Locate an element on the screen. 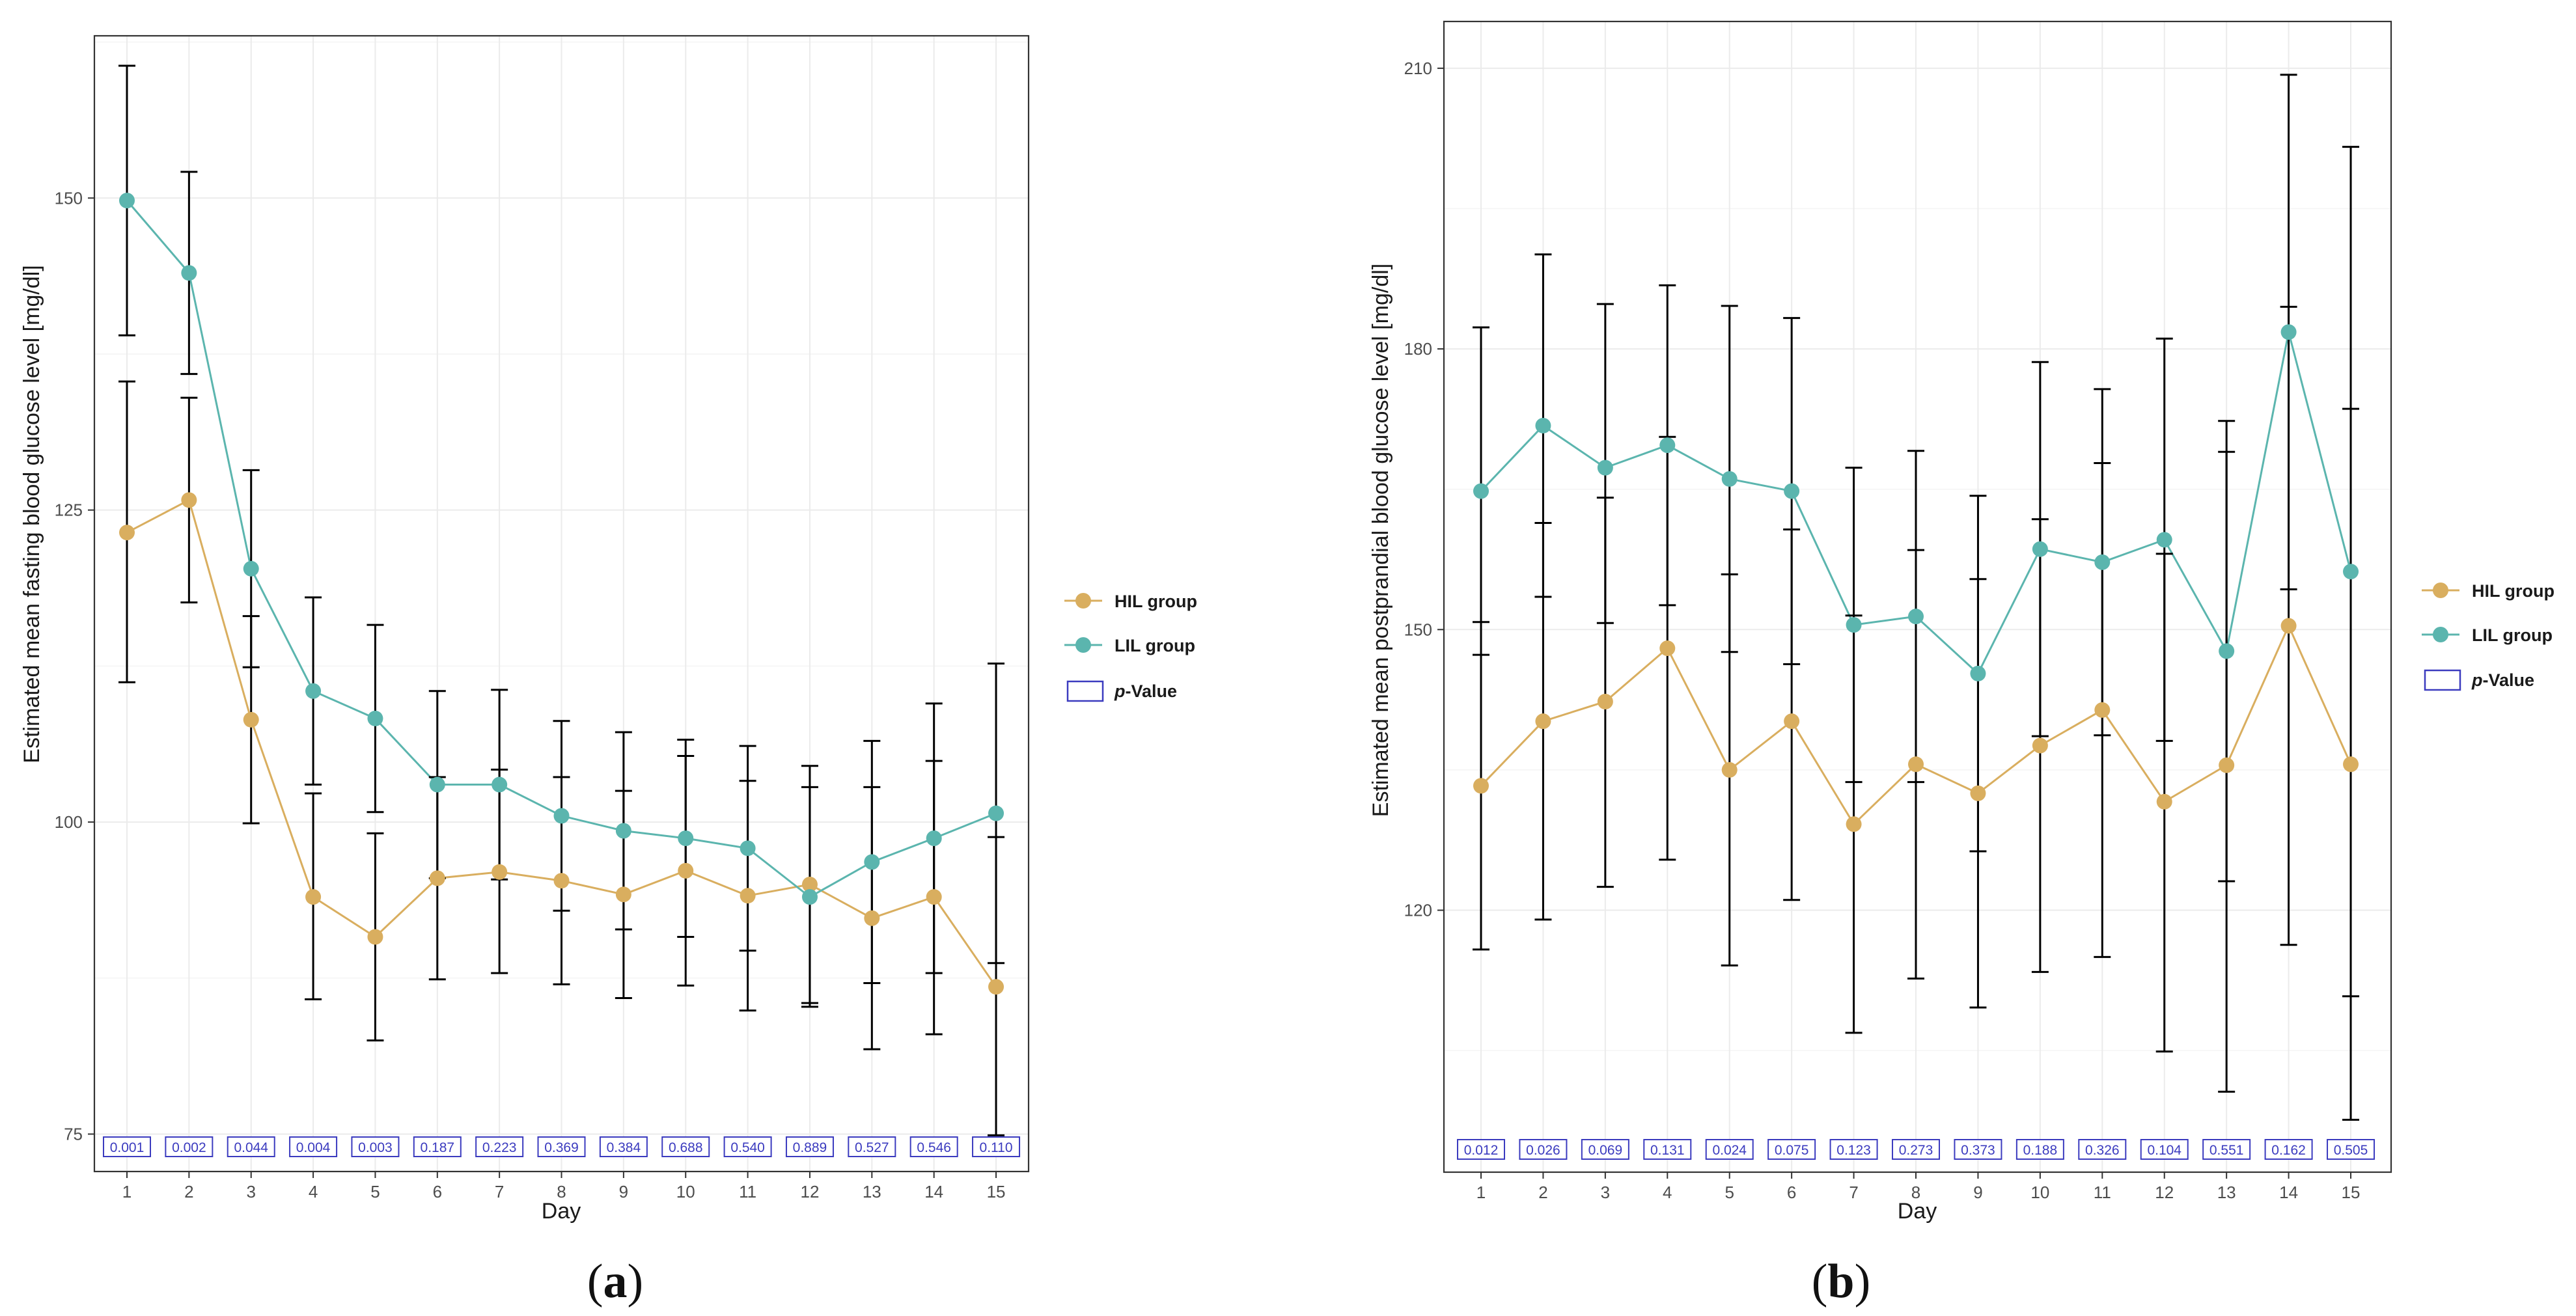  p-value-label: 0.069 is located at coordinates (1605, 1150).